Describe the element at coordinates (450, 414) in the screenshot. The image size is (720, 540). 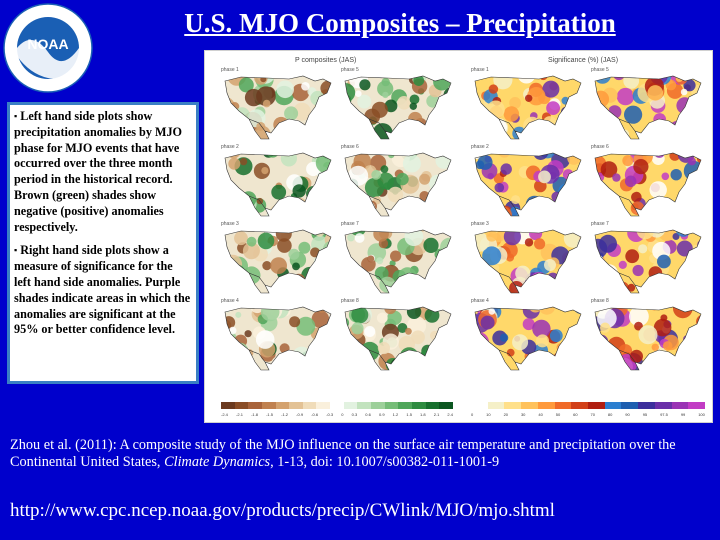
I see `colorbar-tick: 2.4` at that location.